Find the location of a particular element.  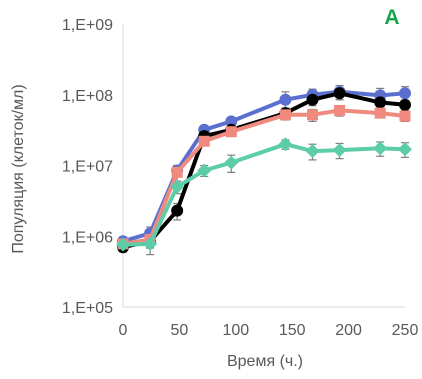

x-tick-label: 200 is located at coordinates (348, 330).